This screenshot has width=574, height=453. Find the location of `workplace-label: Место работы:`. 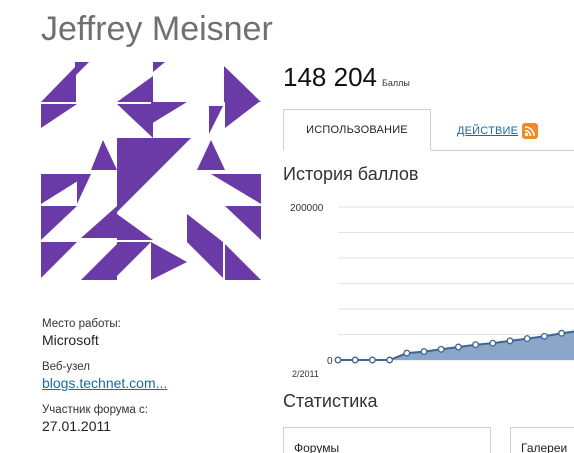

workplace-label: Место работы: is located at coordinates (81, 324).